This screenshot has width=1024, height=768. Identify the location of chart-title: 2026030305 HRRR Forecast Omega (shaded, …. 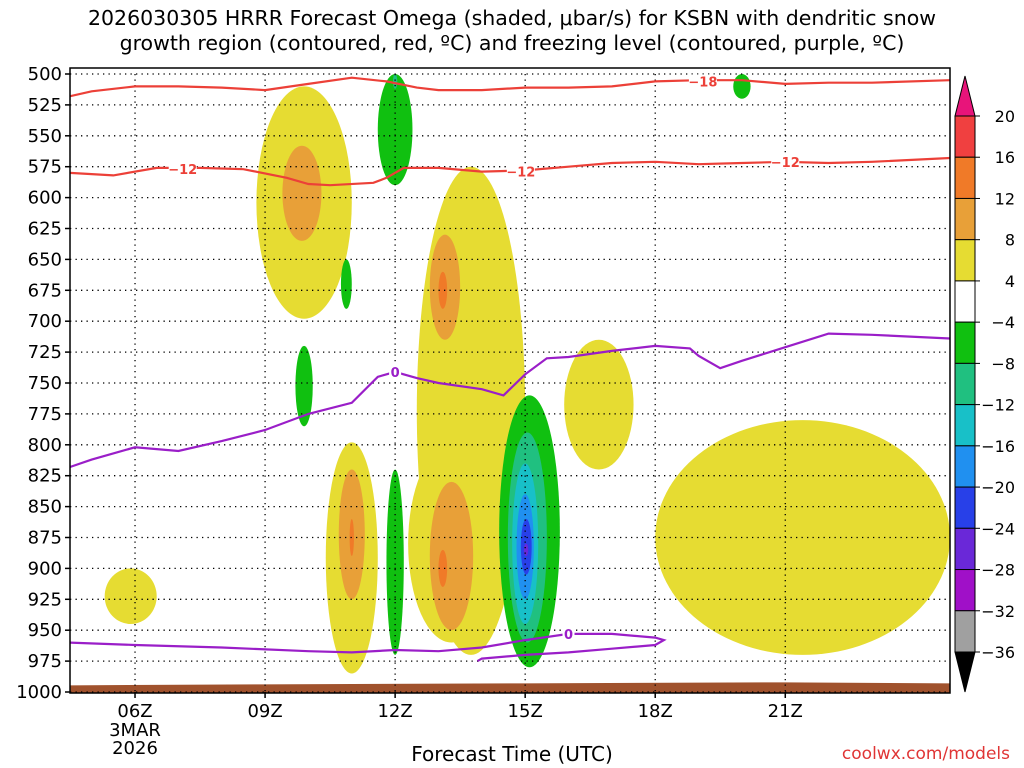
(512, 31).